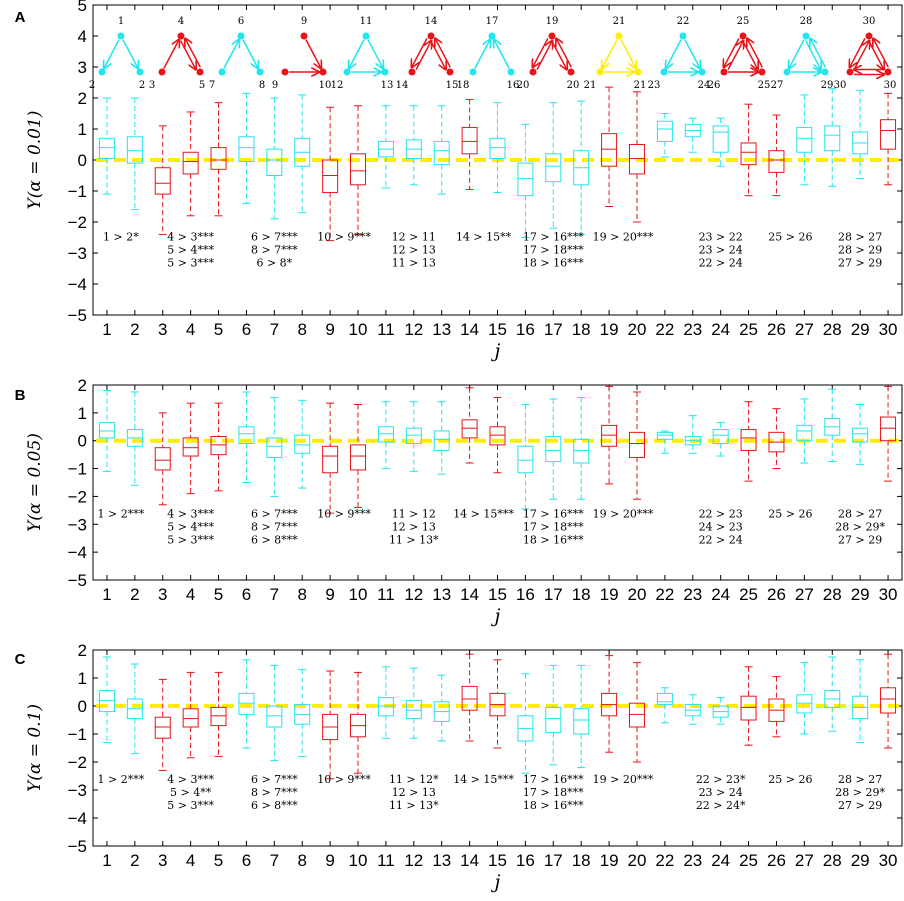 Image resolution: width=904 pixels, height=901 pixels. I want to click on motif-number: 7, so click(212, 85).